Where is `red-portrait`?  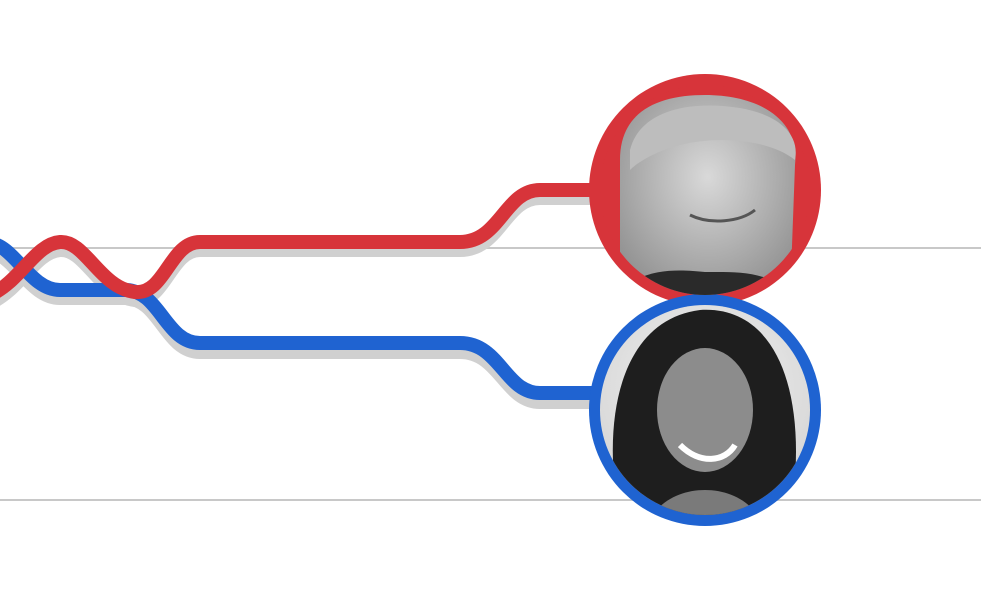 red-portrait is located at coordinates (705, 190).